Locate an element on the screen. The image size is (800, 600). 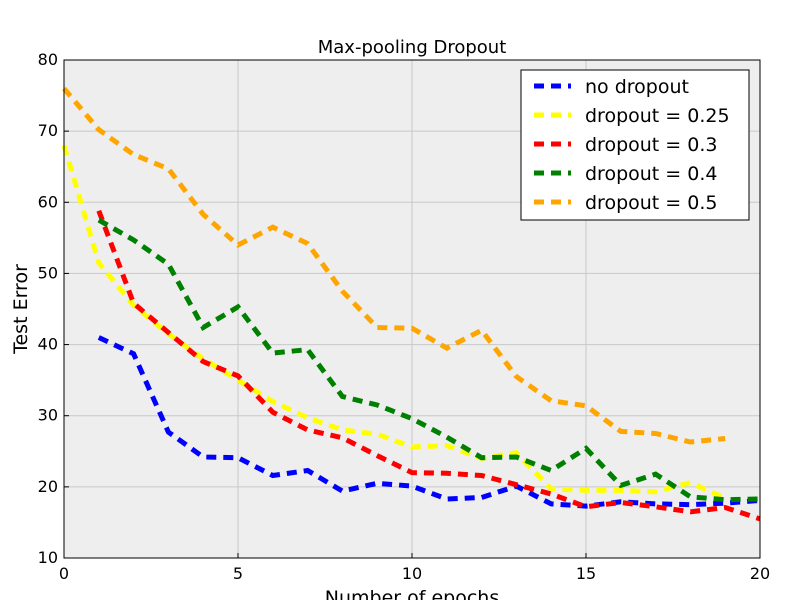
x-axis-label: Number of epochs is located at coordinates (412, 593).